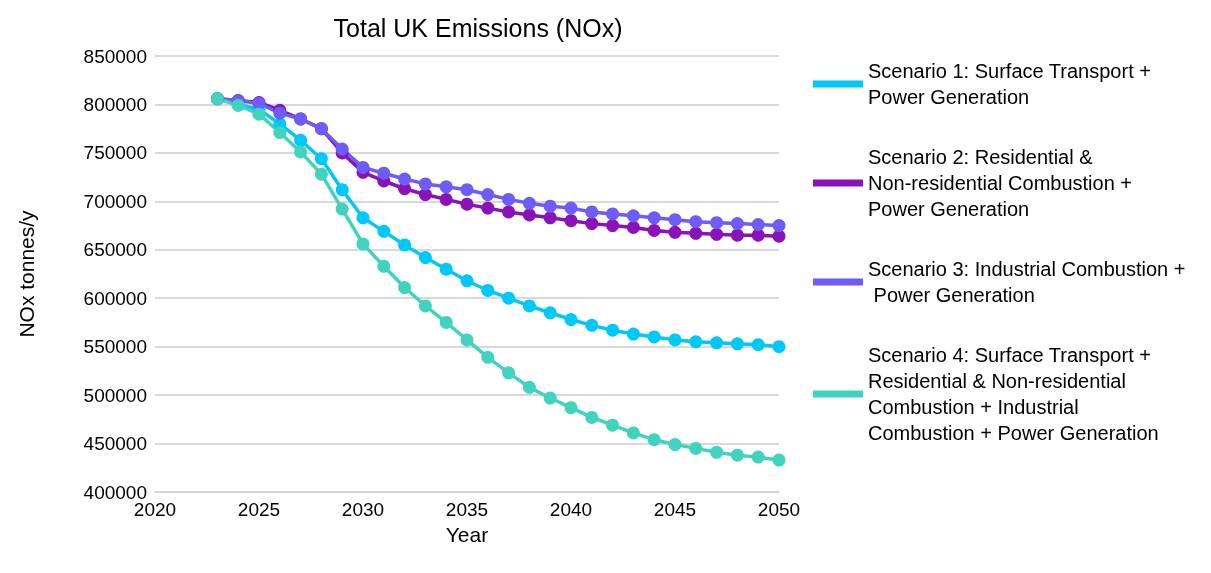 This screenshot has height=573, width=1211. Describe the element at coordinates (115, 298) in the screenshot. I see `y-tick-label: 600000` at that location.